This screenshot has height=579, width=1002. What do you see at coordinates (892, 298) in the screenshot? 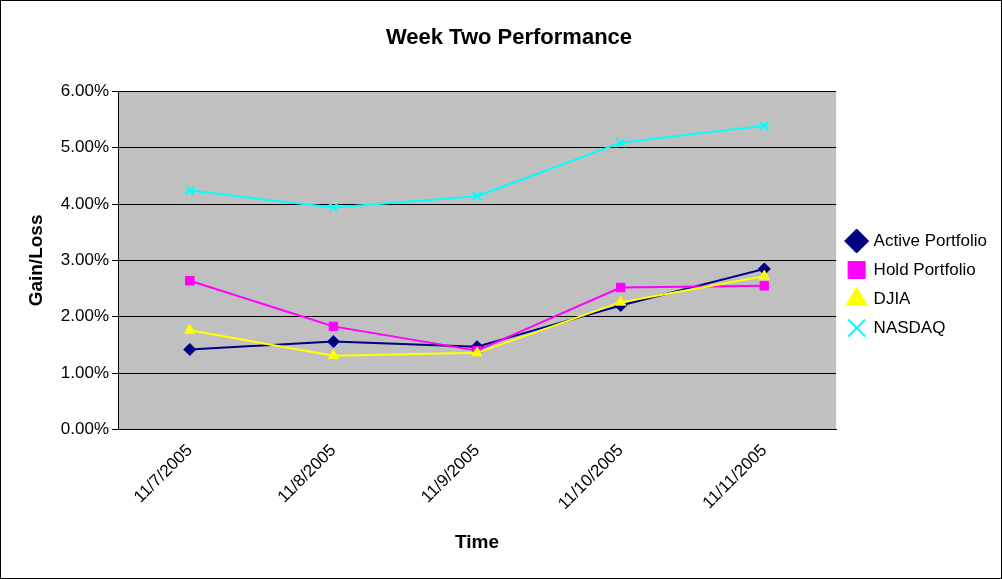
I see `legend-label: DJIA` at bounding box center [892, 298].